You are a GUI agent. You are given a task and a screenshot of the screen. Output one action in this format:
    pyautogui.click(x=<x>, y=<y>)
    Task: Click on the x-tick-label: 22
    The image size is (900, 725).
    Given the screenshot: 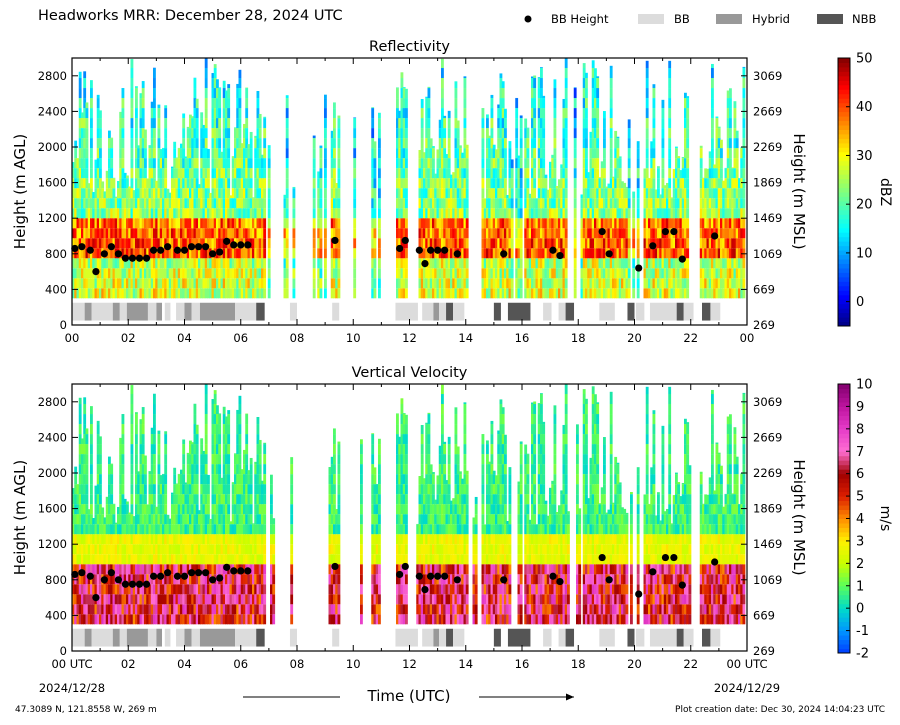 What is the action you would take?
    pyautogui.click(x=690, y=338)
    